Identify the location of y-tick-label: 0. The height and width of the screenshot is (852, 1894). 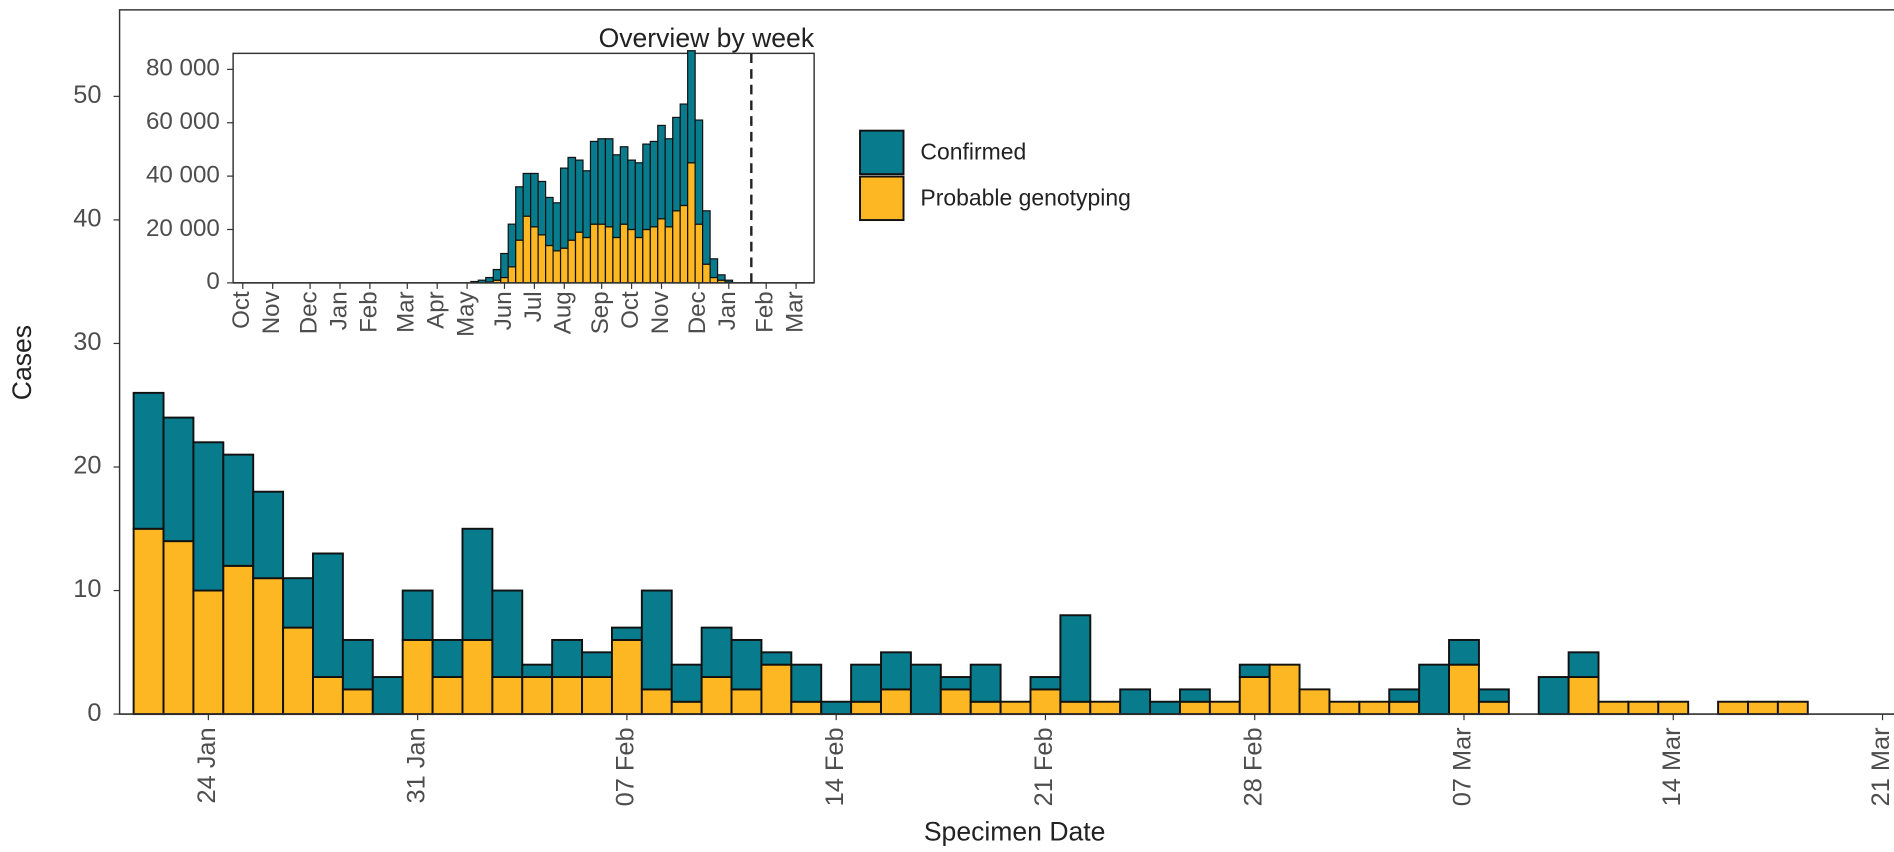
(212, 281).